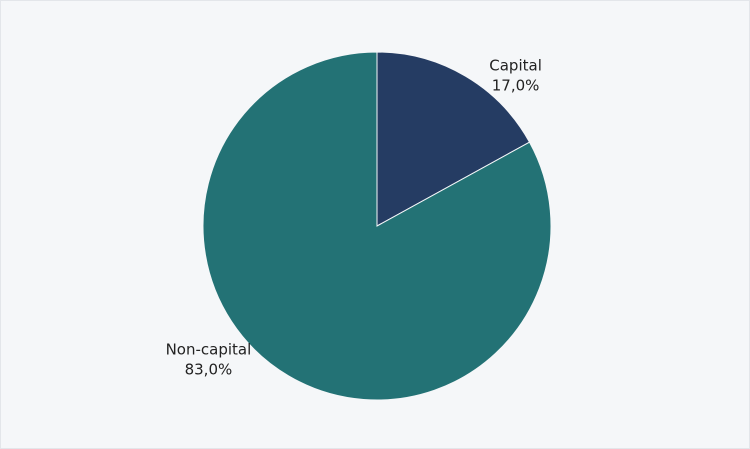 Image resolution: width=750 pixels, height=449 pixels. I want to click on slice-value-label: 83,0%, so click(209, 369).